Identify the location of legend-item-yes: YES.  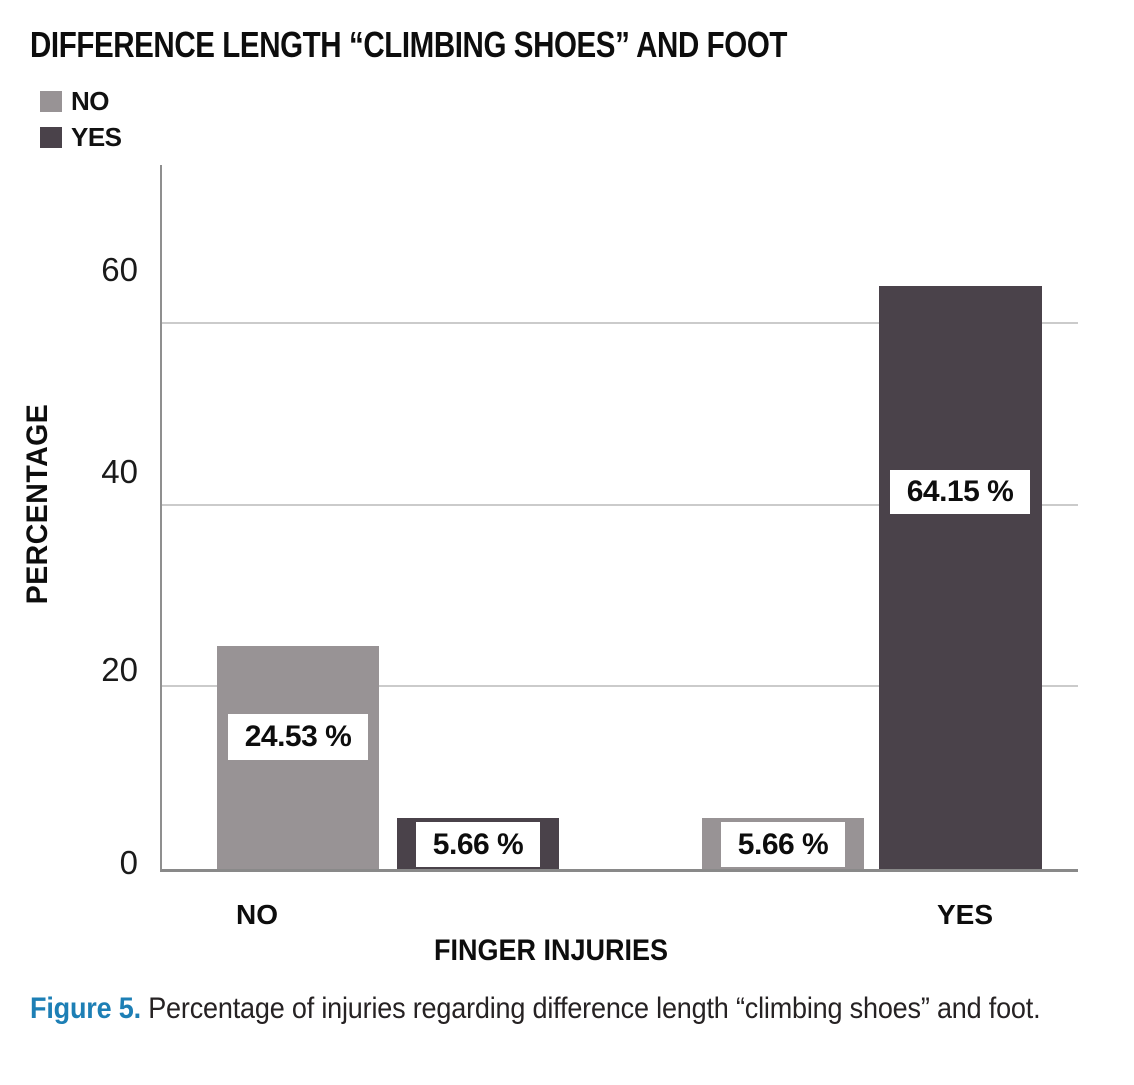
(81, 137).